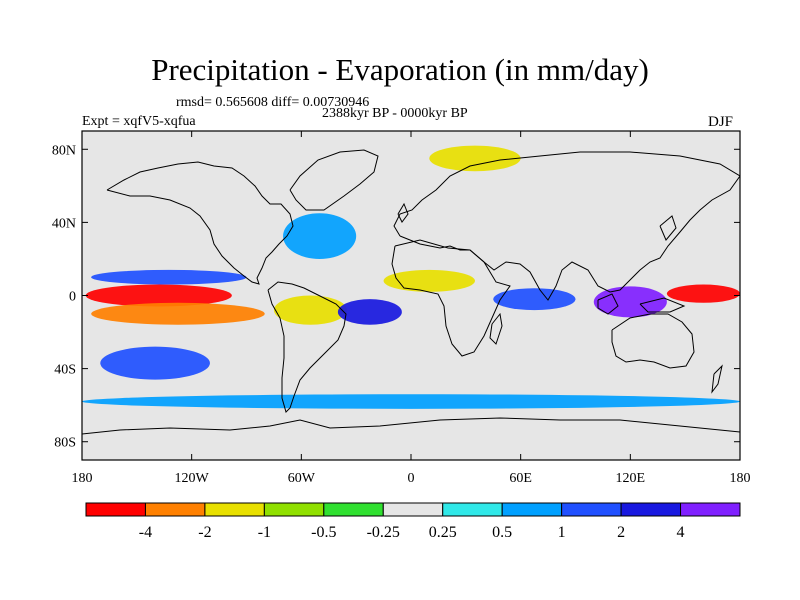 This screenshot has height=600, width=800. Describe the element at coordinates (562, 532) in the screenshot. I see `colorbar-label: 1` at that location.